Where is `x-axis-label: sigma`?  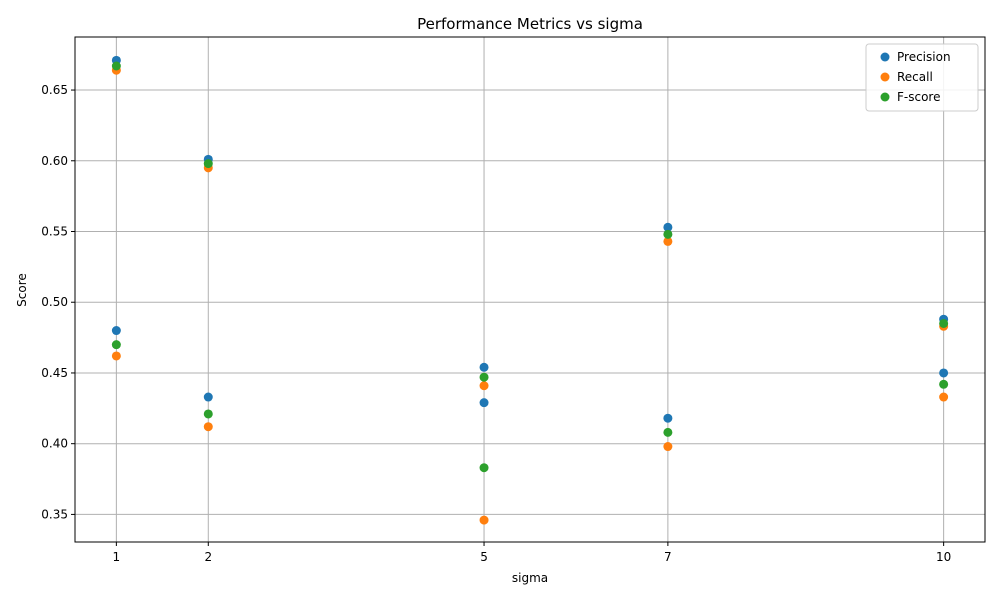
x-axis-label: sigma is located at coordinates (530, 578).